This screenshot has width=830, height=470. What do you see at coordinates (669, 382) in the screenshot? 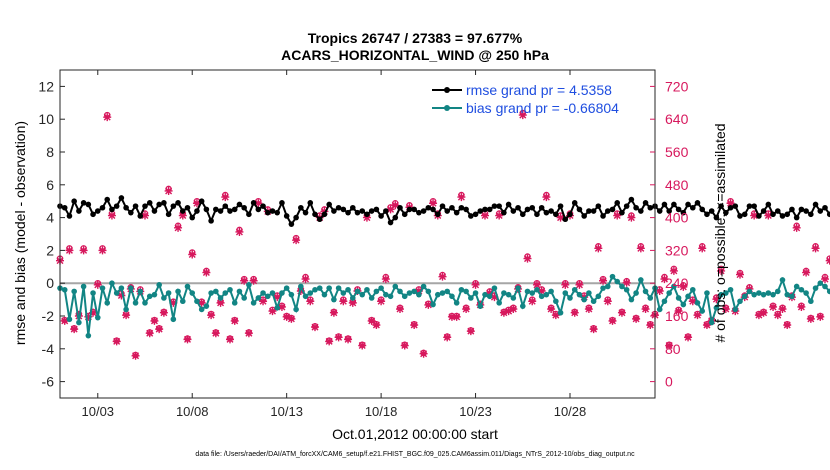
I see `y2-tick-label: 0` at bounding box center [669, 382].